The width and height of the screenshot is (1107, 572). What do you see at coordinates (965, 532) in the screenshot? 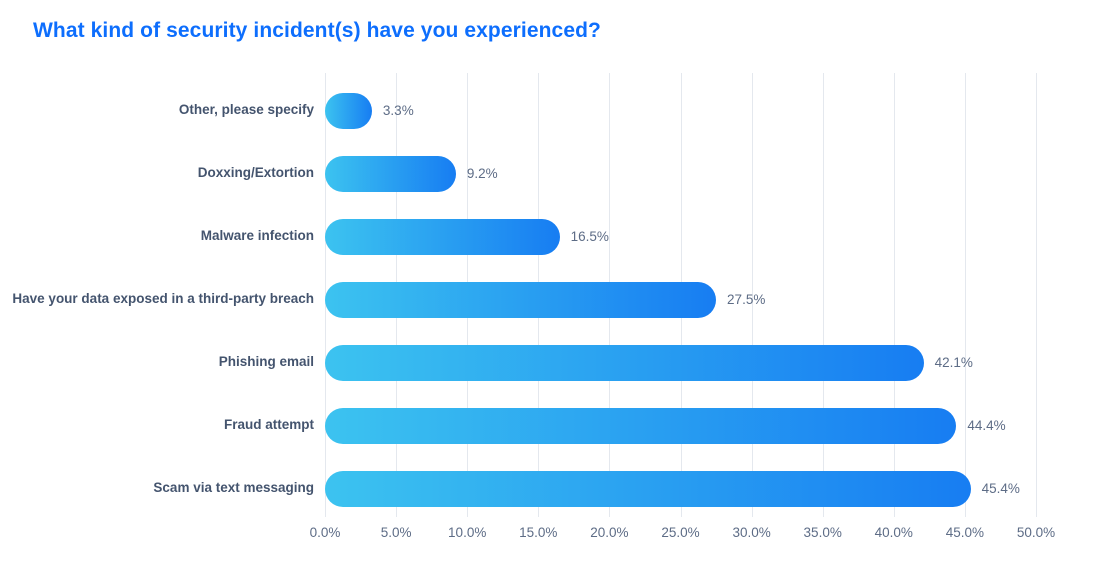
I see `x-axis-tick-label: 45.0%` at bounding box center [965, 532].